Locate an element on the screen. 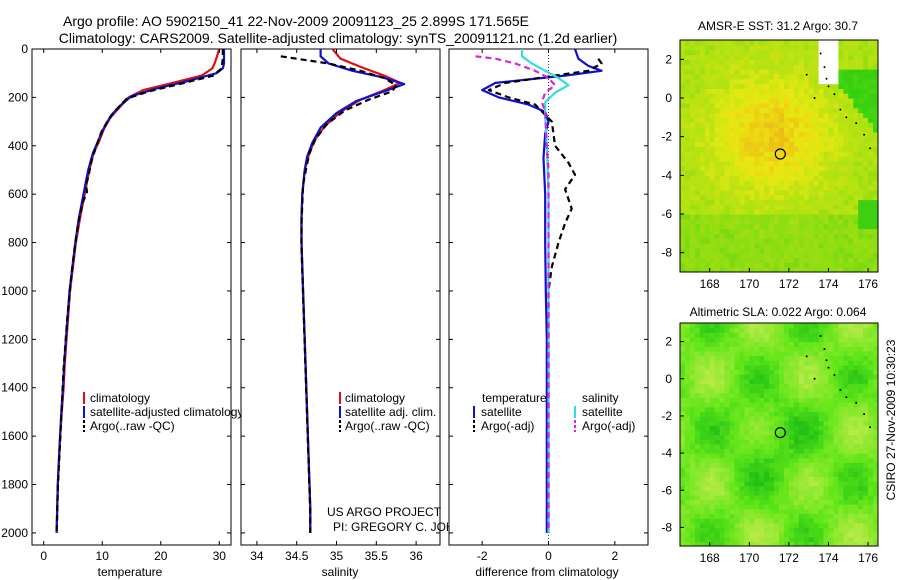 The width and height of the screenshot is (900, 580). map-lat-label: 0 is located at coordinates (668, 98).